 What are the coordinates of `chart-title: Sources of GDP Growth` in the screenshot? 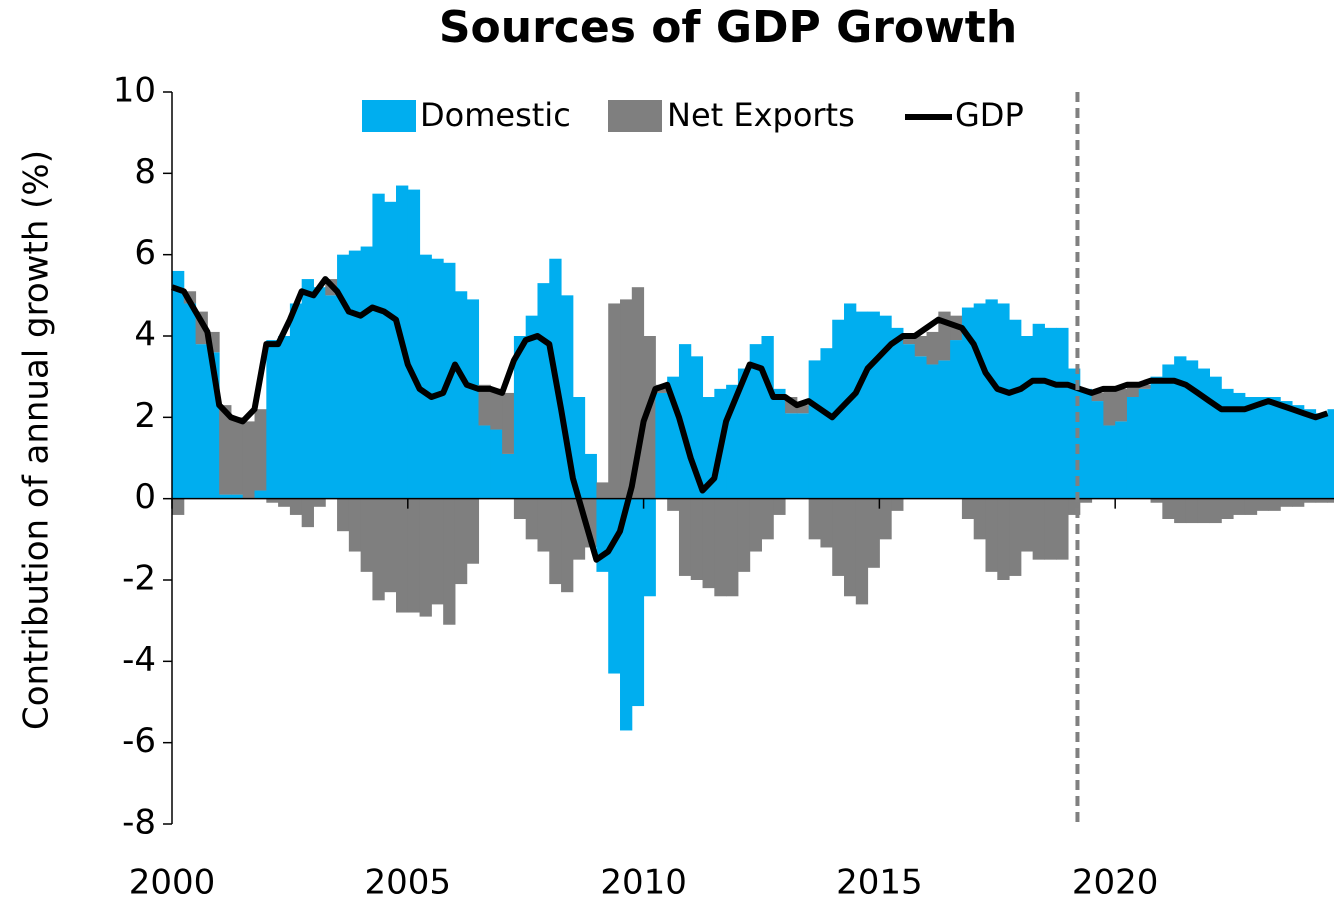 It's located at (728, 27).